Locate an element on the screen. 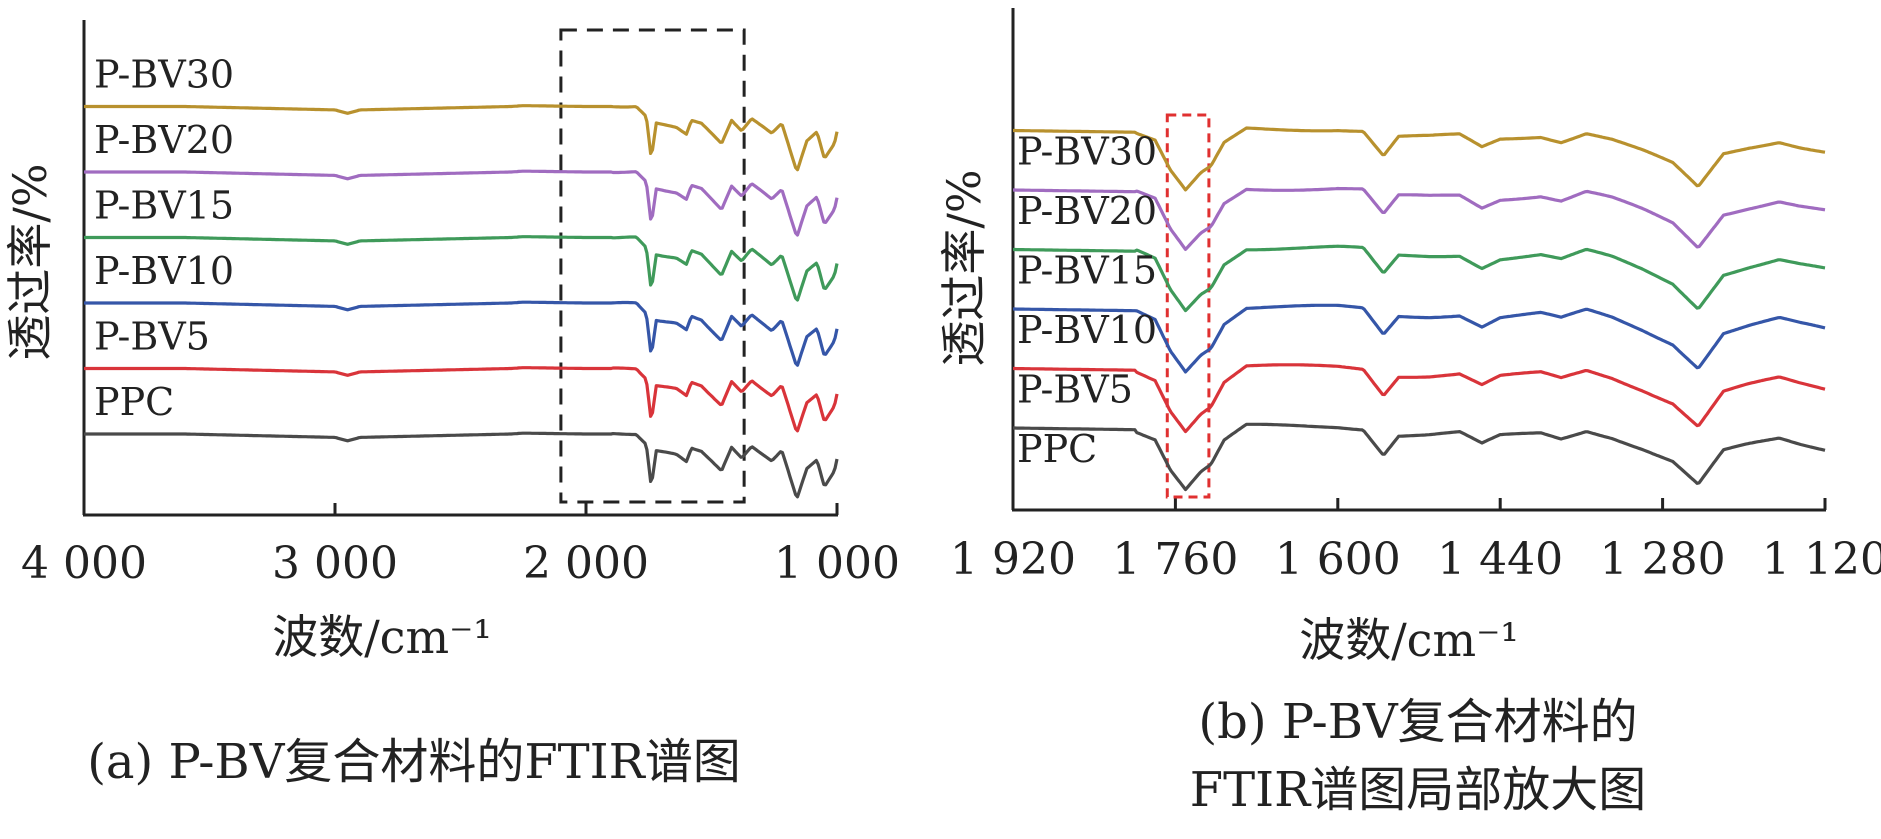 The width and height of the screenshot is (1881, 839). panel-b-x-axis-title: 波数/cm⁻¹ is located at coordinates (1409, 640).